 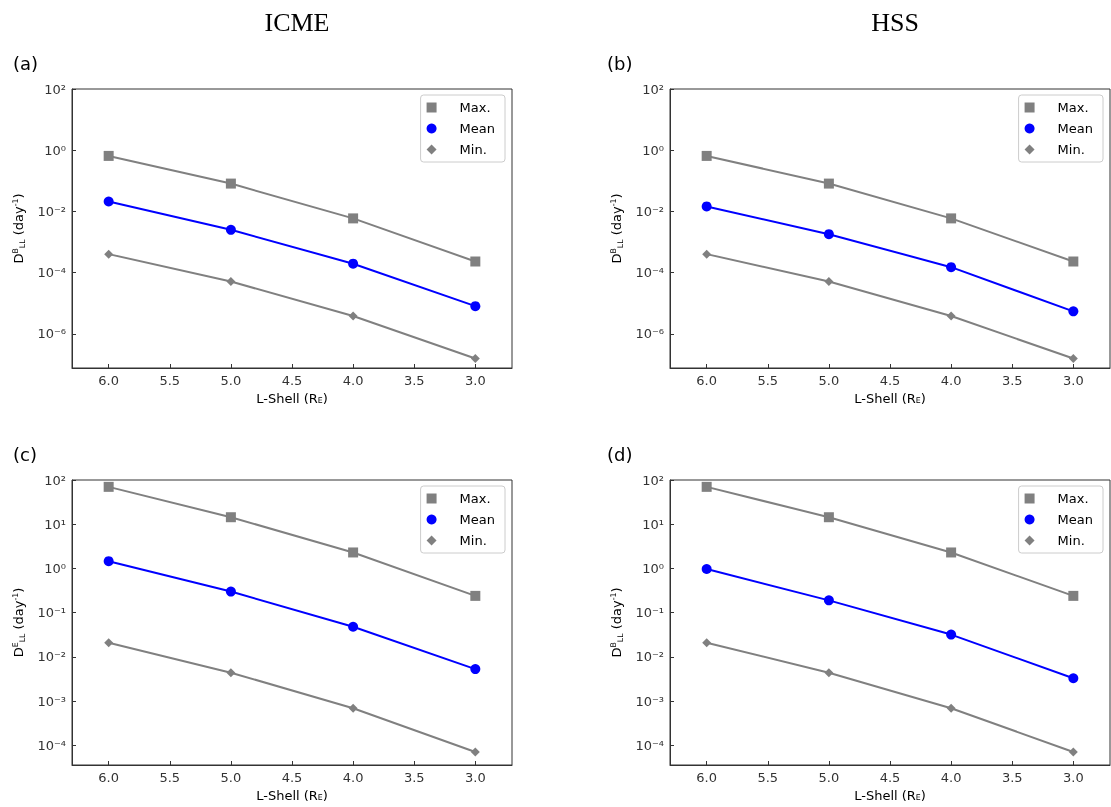 I want to click on chart-title: HSS, so click(x=895, y=22).